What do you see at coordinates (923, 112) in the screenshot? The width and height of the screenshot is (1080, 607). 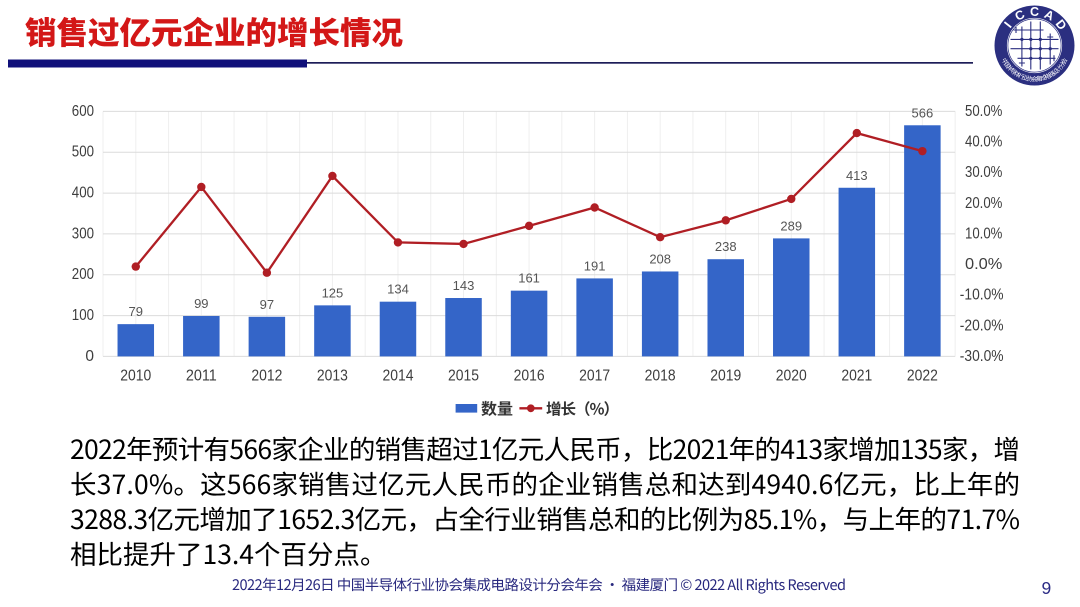 I see `svg-text: 566` at bounding box center [923, 112].